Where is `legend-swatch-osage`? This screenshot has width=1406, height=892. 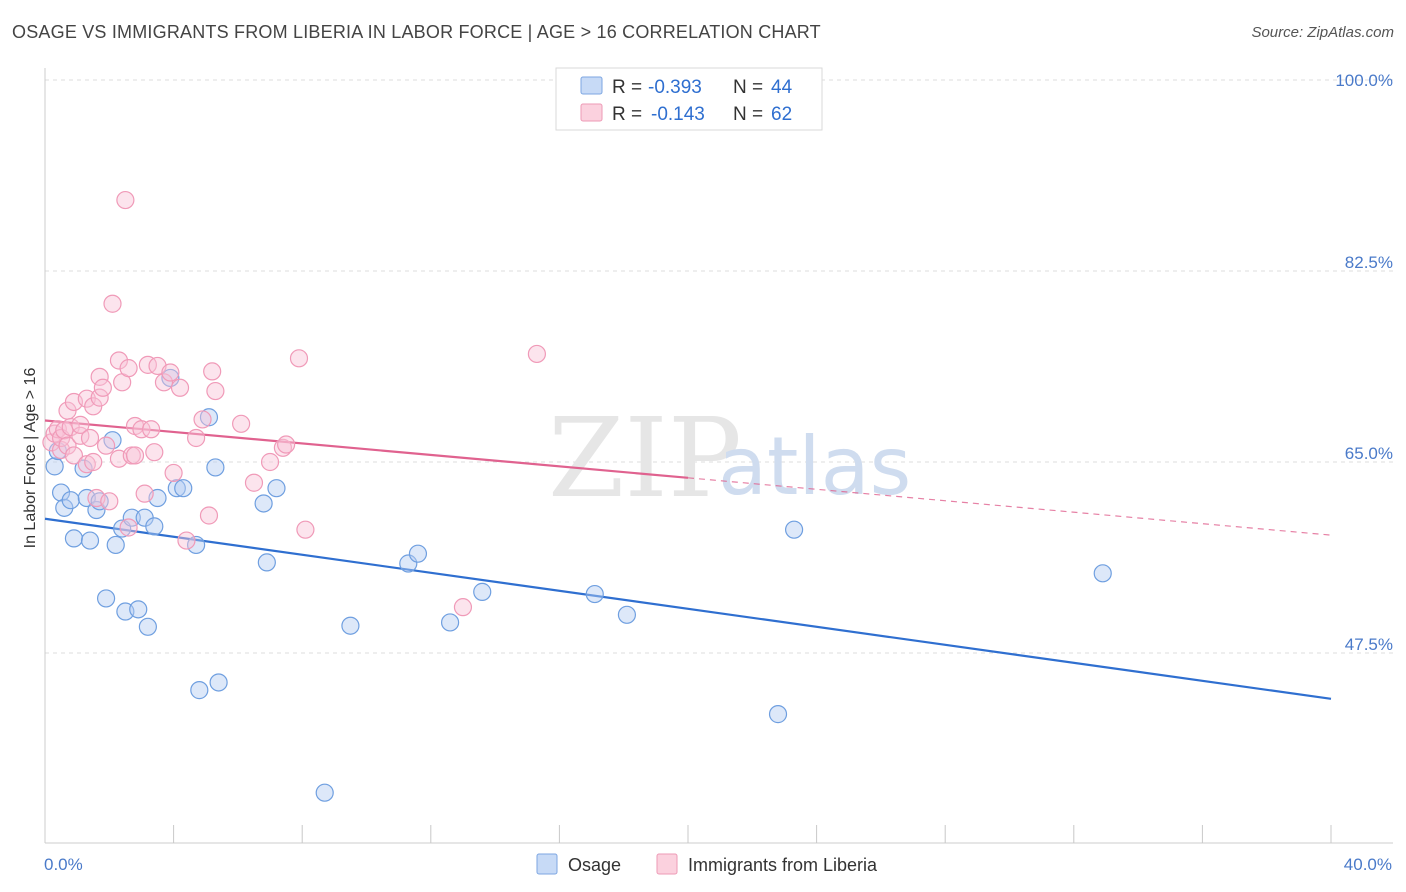 legend-swatch-osage is located at coordinates (591, 85).